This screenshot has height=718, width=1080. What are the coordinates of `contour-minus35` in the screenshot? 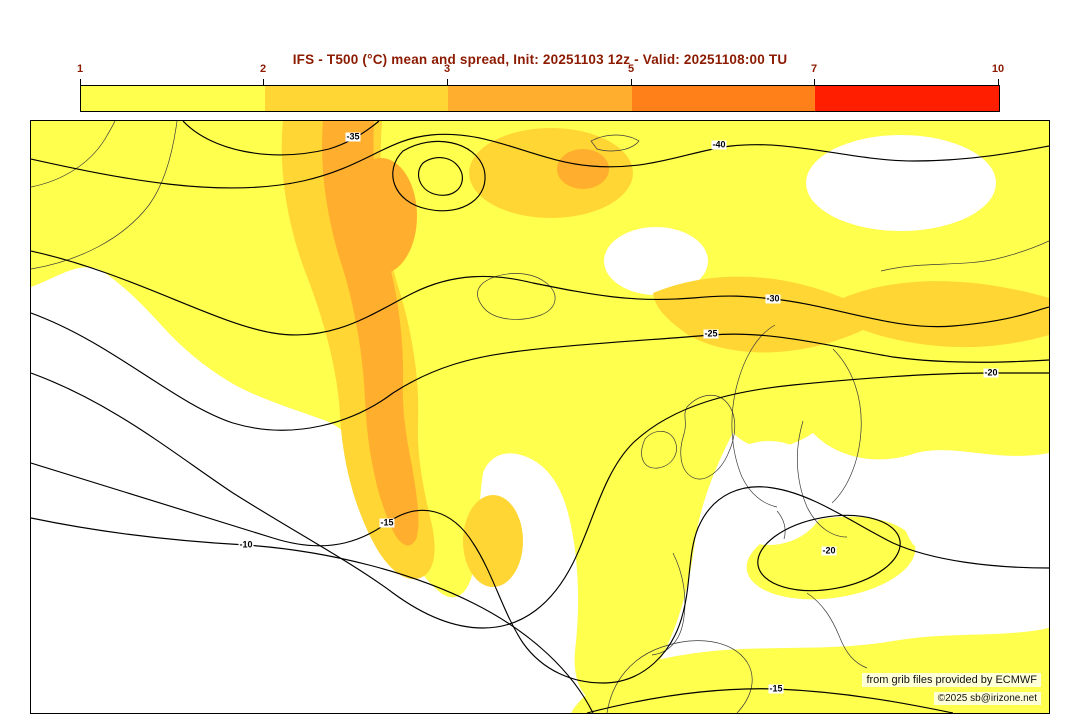 It's located at (281, 138).